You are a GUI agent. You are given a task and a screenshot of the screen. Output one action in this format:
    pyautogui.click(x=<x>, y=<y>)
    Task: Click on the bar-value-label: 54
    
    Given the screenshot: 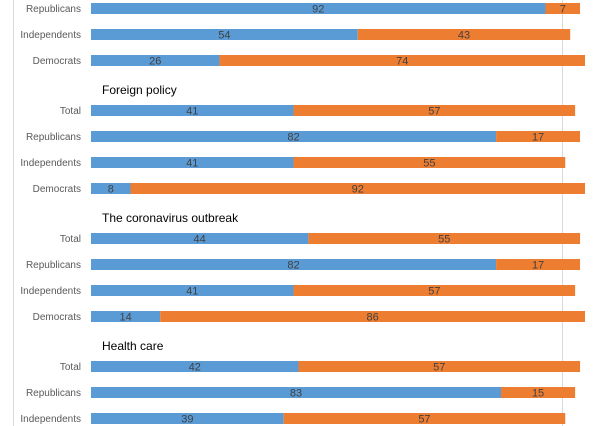 What is the action you would take?
    pyautogui.click(x=224, y=36)
    